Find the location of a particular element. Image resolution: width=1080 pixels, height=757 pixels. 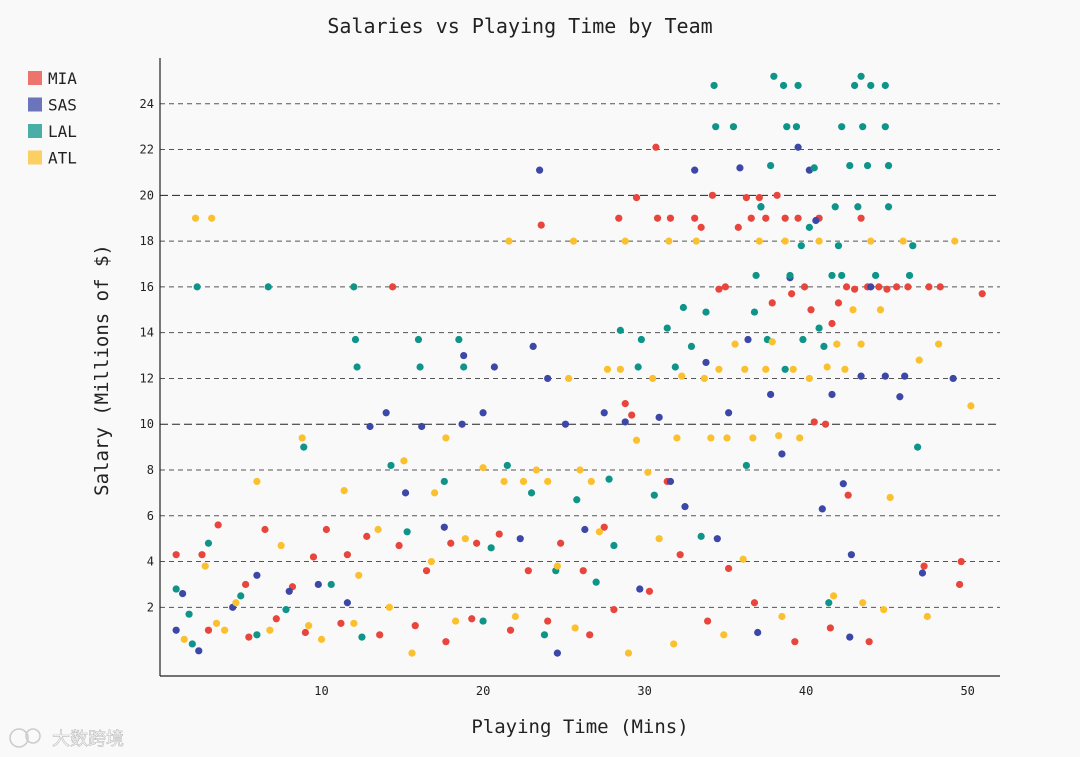

legend-label: ATL is located at coordinates (62, 158).